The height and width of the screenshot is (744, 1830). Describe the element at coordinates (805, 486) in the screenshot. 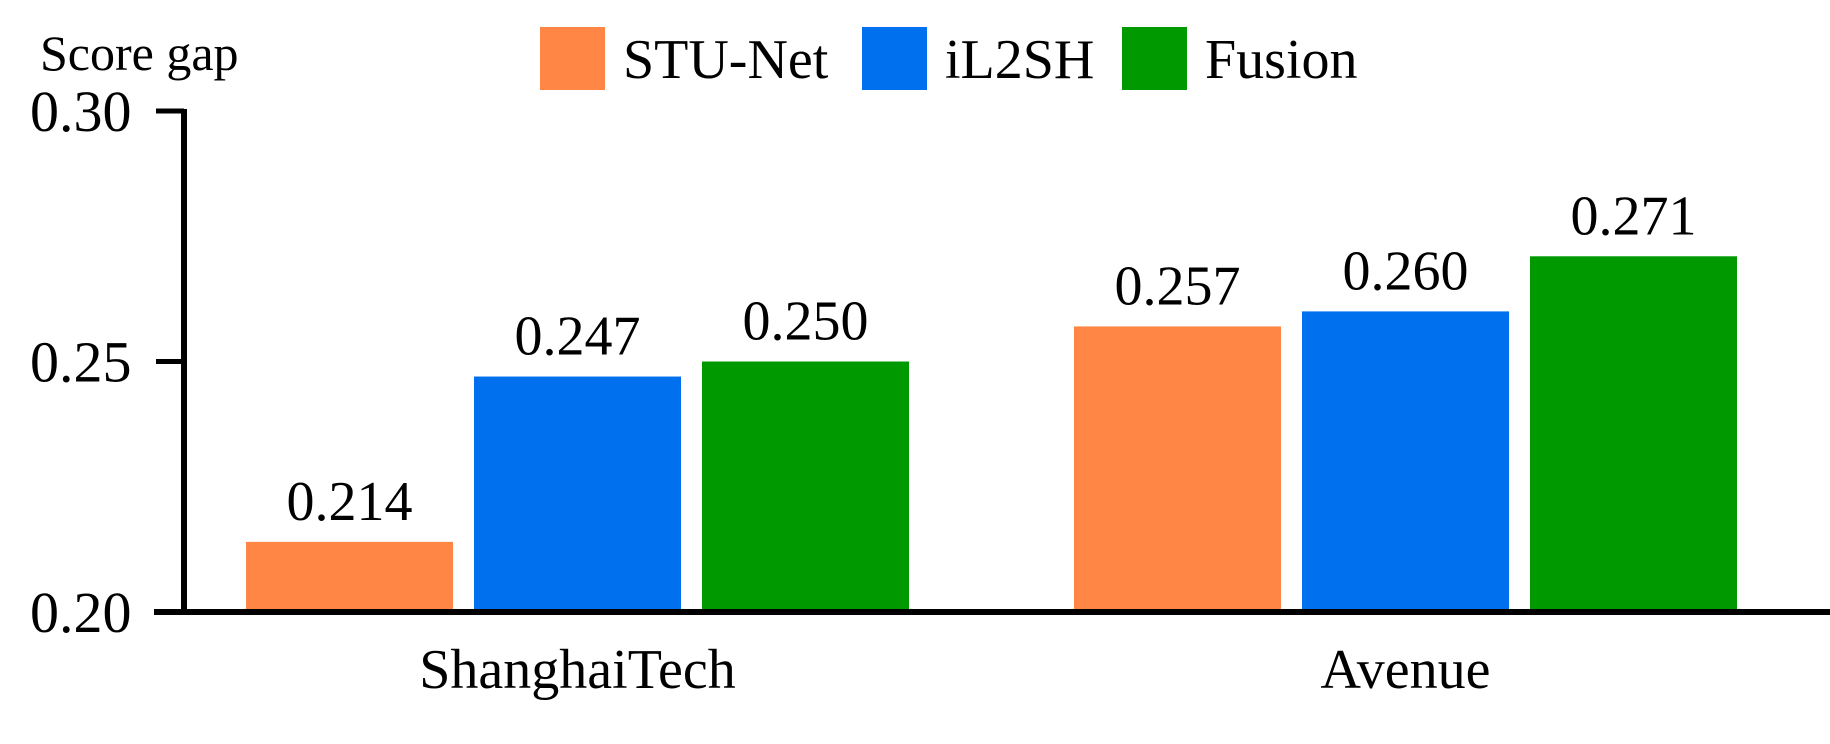

I see `bar-fusion-shanghaitech` at that location.